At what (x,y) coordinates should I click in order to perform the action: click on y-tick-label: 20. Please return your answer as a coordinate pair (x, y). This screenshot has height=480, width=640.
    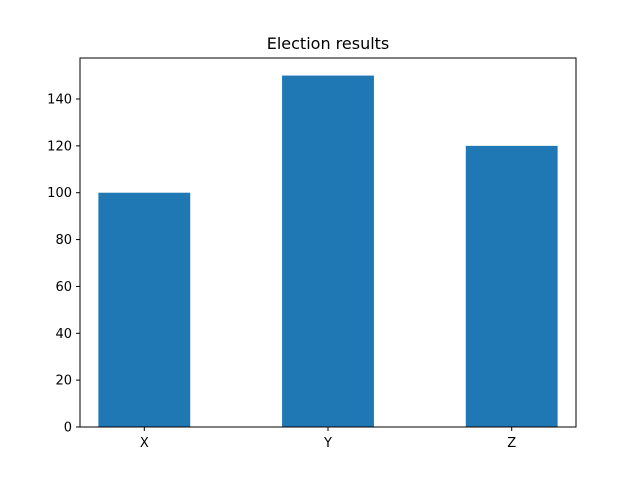
    Looking at the image, I should click on (63, 381).